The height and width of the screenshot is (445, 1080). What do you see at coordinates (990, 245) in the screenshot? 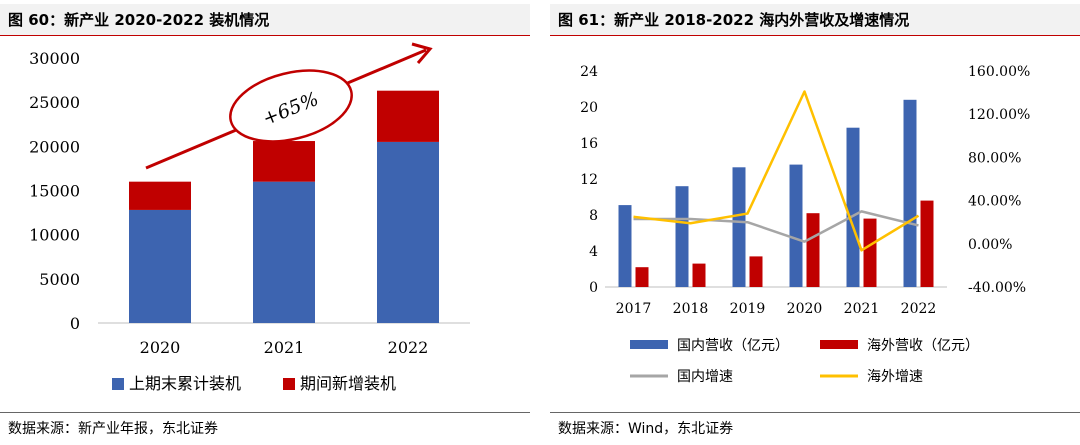
I see `right-y-tick-label: 0.00%` at bounding box center [990, 245].